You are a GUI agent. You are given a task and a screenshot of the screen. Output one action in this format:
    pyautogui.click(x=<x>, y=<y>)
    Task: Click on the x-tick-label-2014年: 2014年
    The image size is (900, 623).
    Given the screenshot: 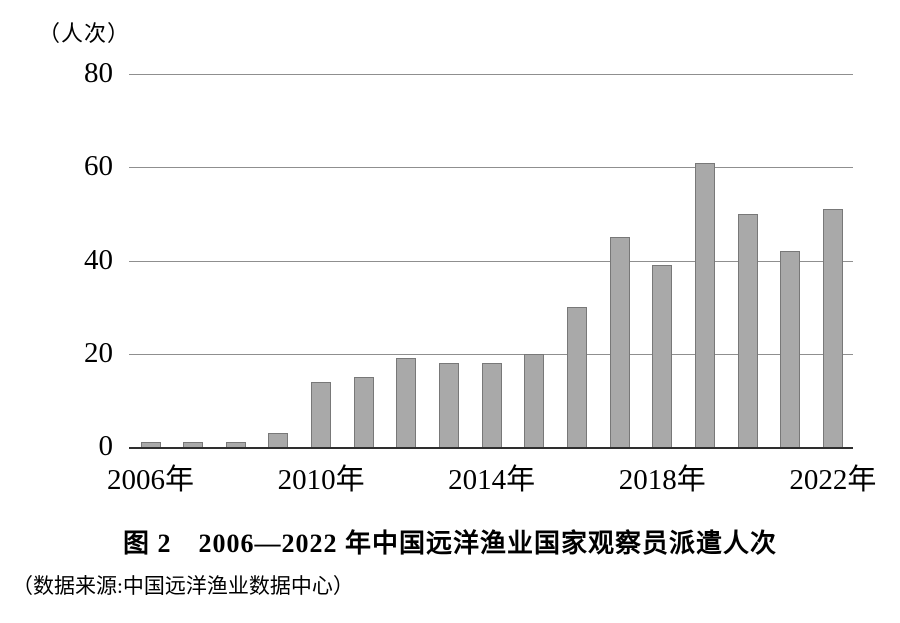 What is the action you would take?
    pyautogui.click(x=492, y=480)
    